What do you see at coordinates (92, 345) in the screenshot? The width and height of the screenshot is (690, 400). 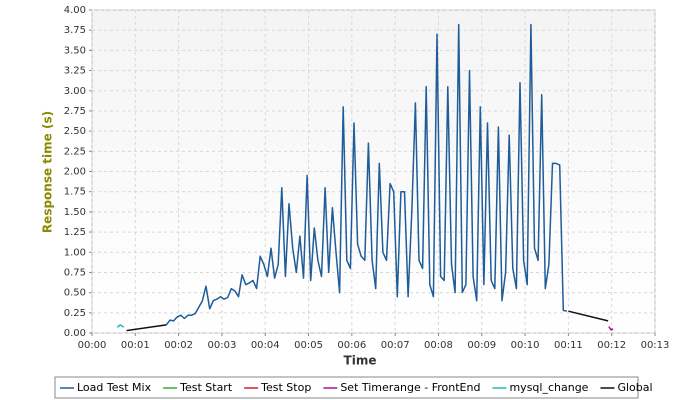 I see `x-tick-label: 00:00` at bounding box center [92, 345].